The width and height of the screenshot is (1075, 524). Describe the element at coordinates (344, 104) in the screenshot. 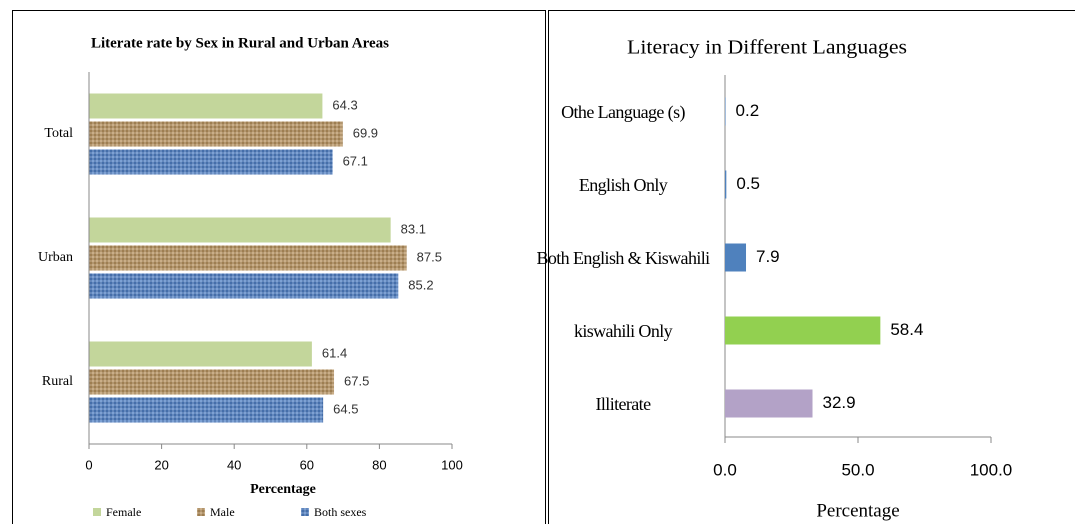

I see `value-label: 64.3` at that location.